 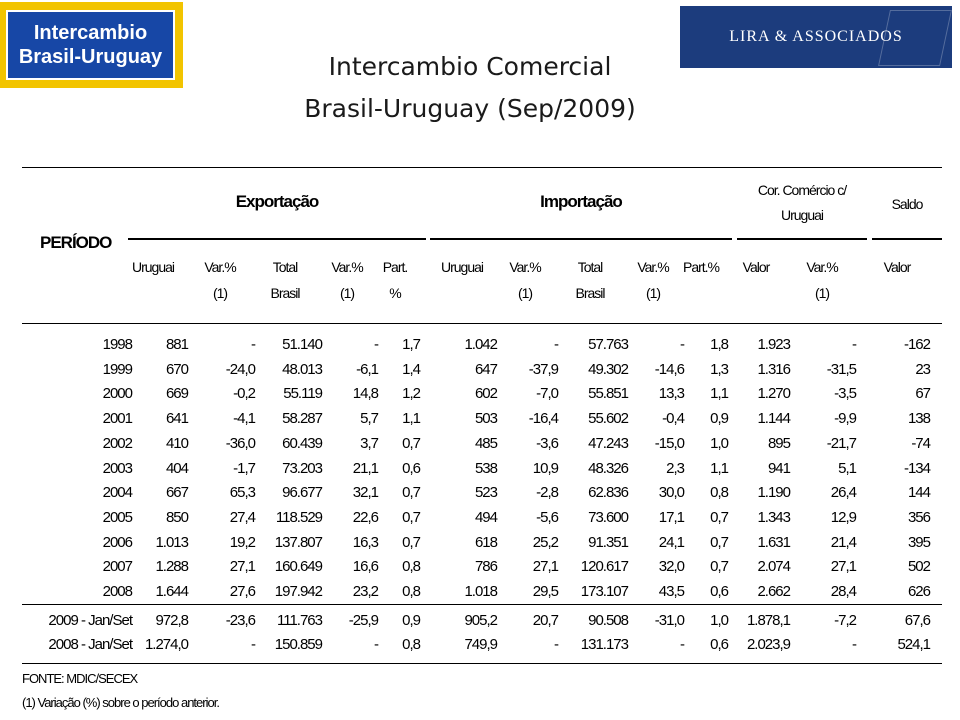 What do you see at coordinates (117, 443) in the screenshot?
I see `table-row-4-year: 2002` at bounding box center [117, 443].